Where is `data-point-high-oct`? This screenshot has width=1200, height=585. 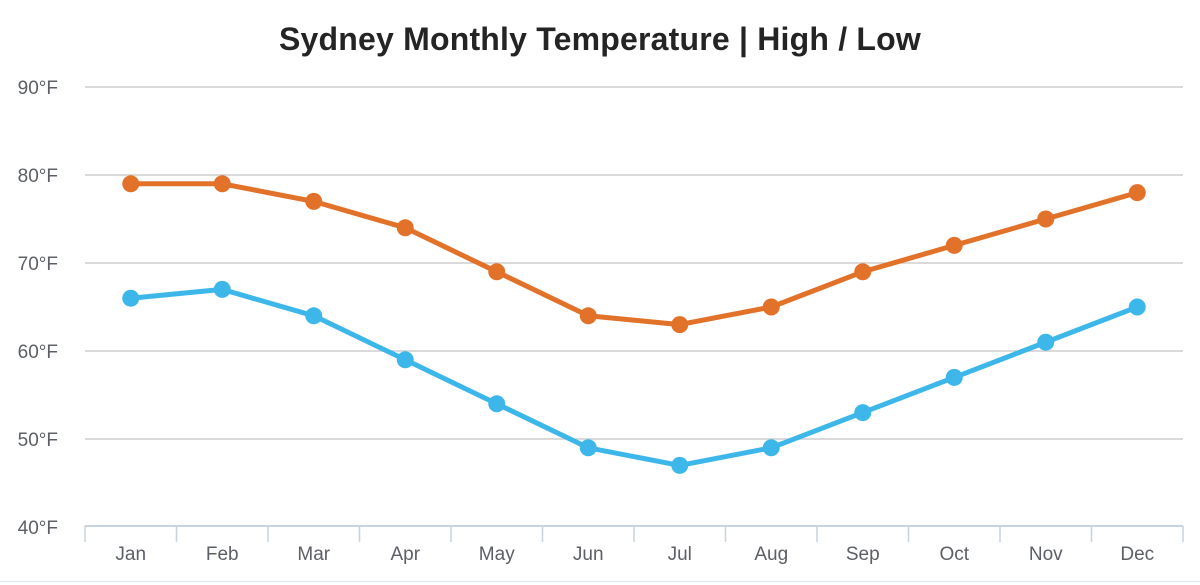 data-point-high-oct is located at coordinates (954, 245).